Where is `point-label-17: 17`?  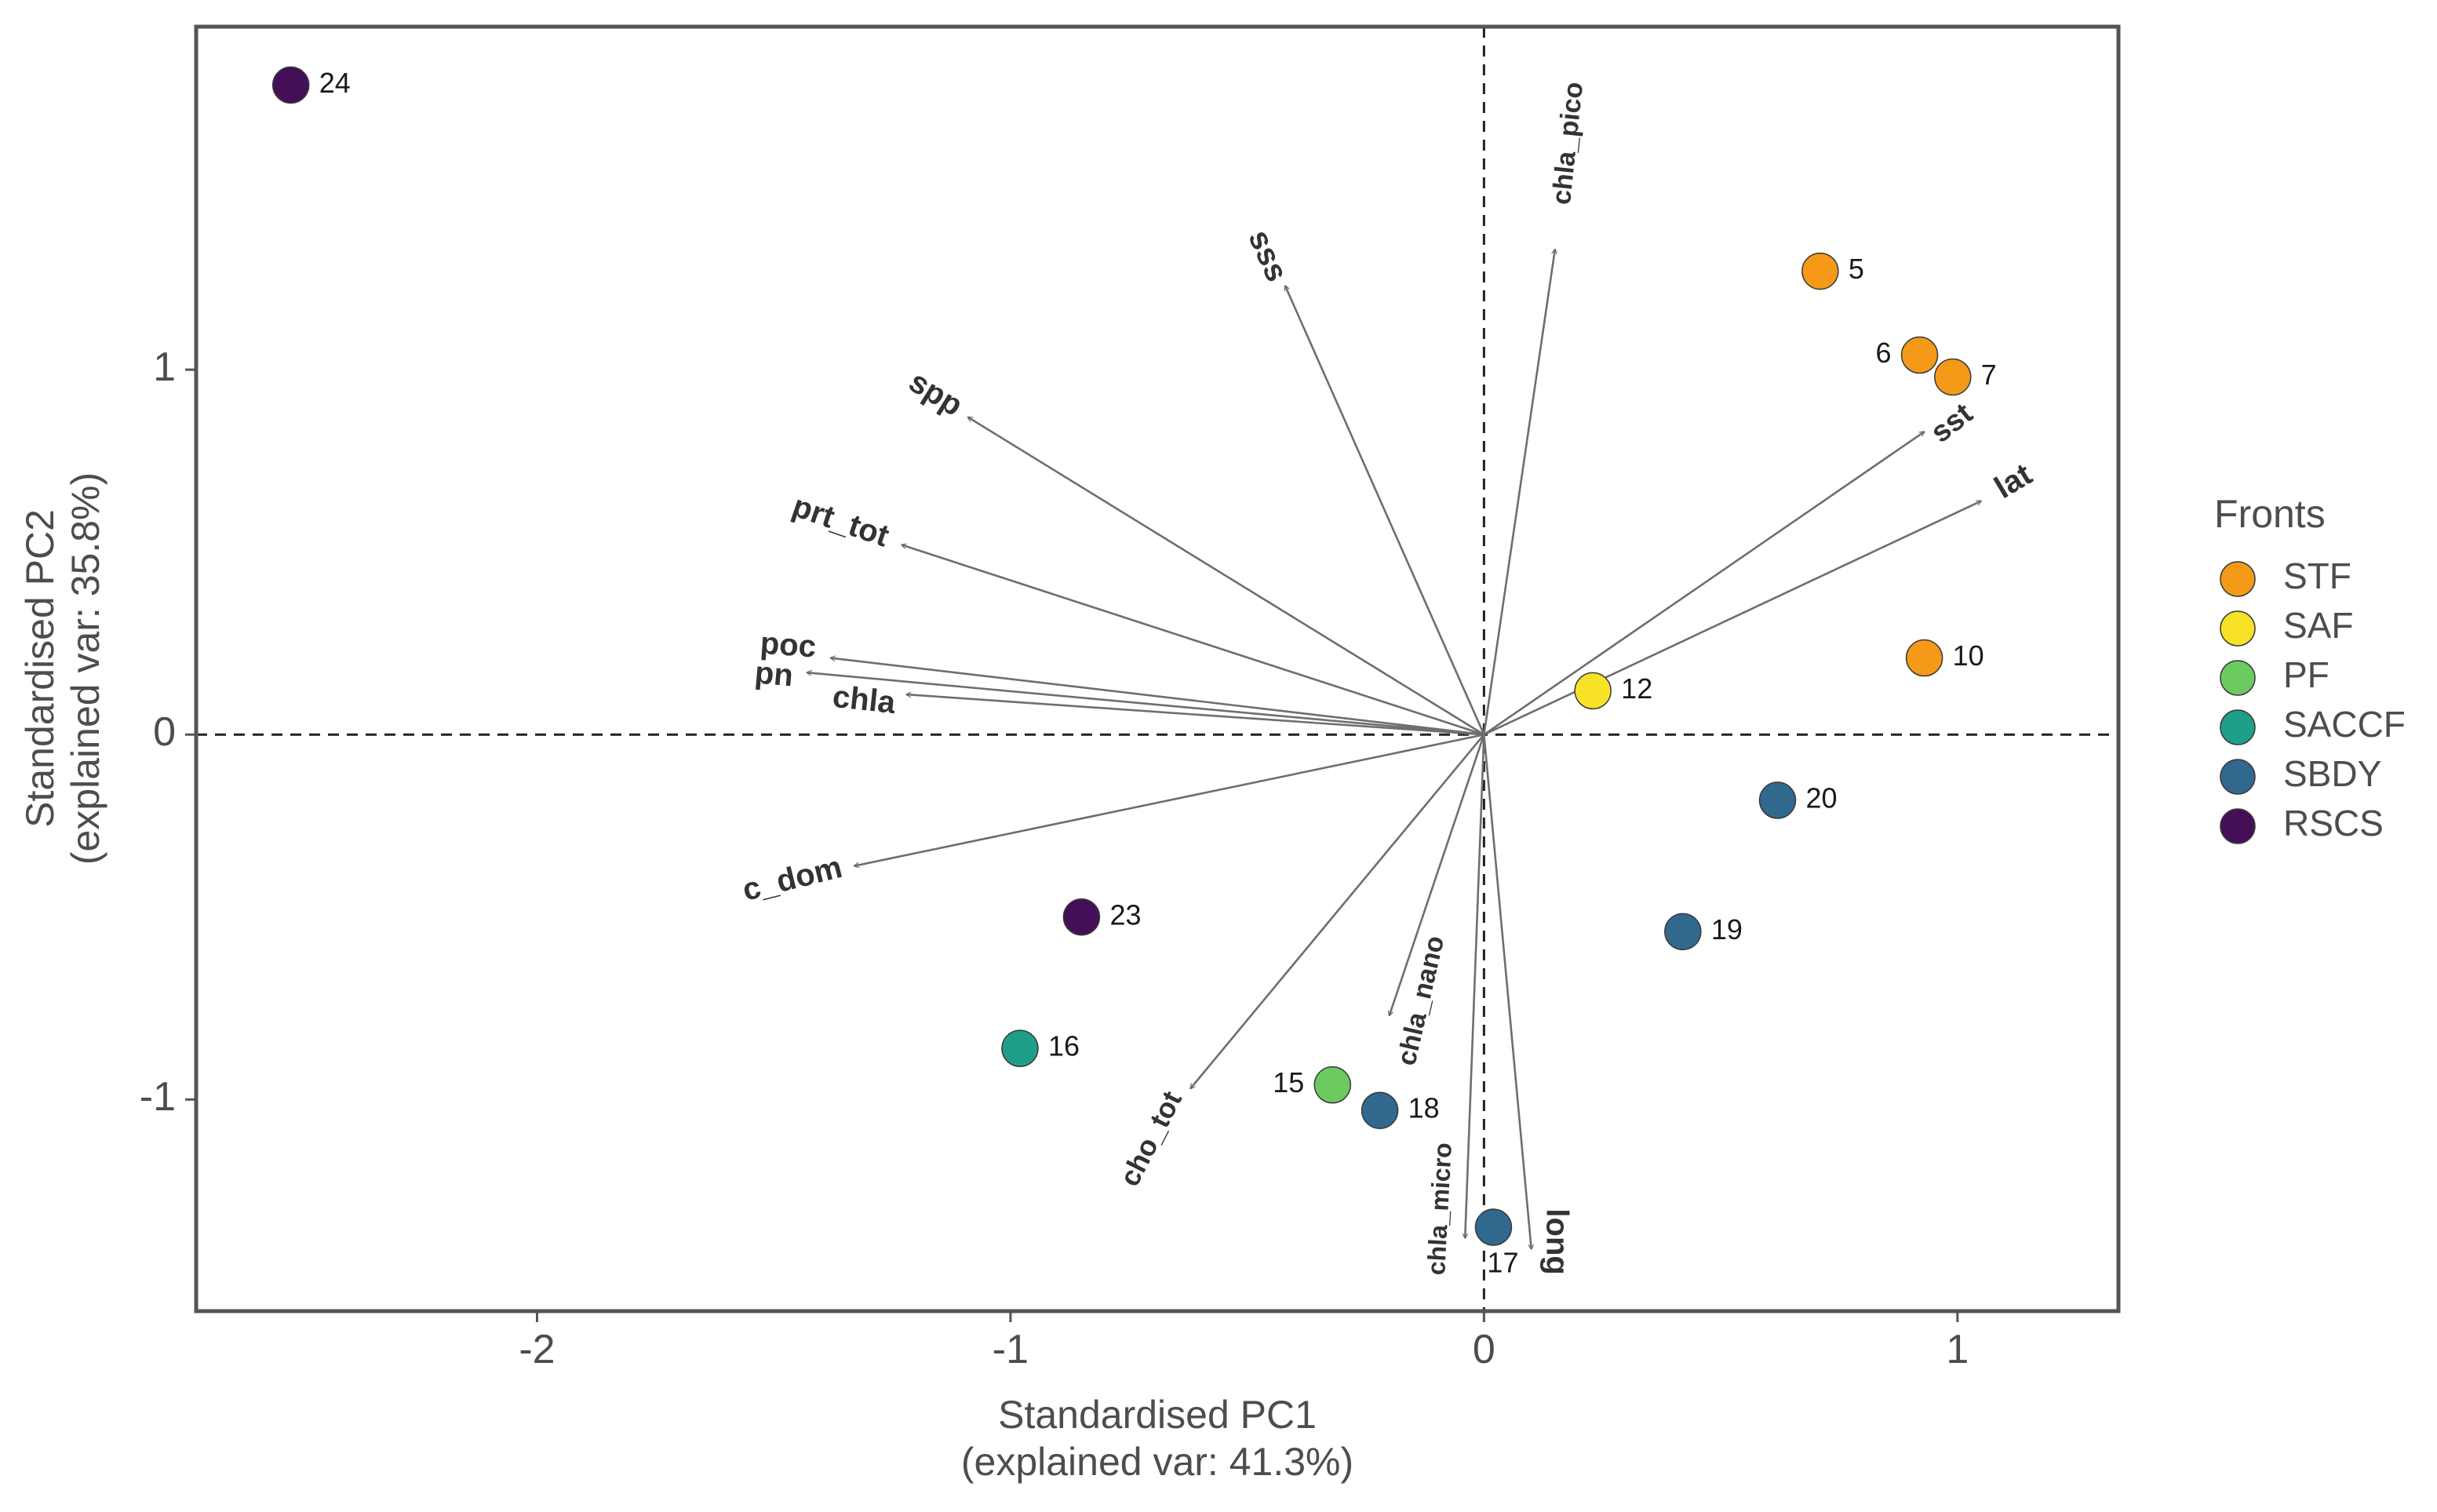 point-label-17: 17 is located at coordinates (1502, 1263).